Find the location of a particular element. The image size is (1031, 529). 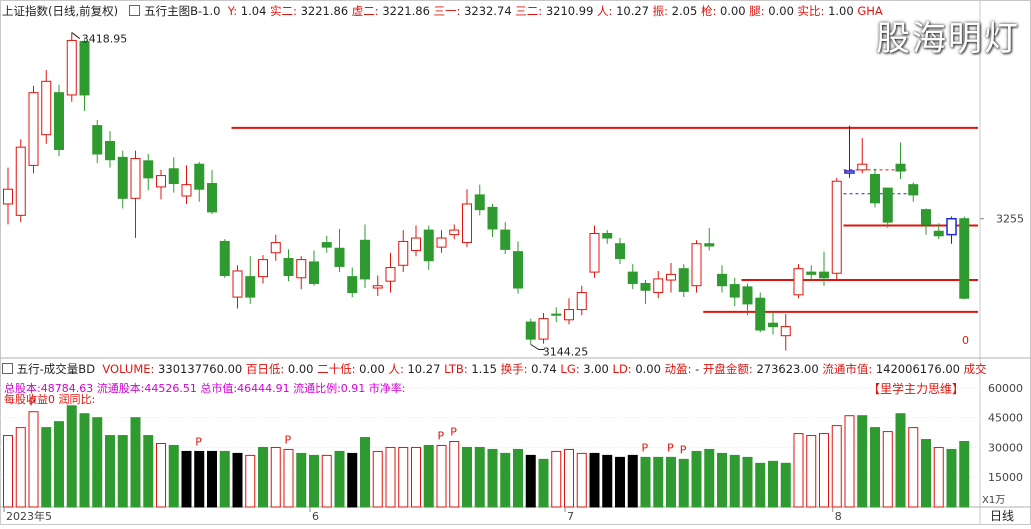

main-indicator-name: 五行主图B-1.0 is located at coordinates (182, 11).